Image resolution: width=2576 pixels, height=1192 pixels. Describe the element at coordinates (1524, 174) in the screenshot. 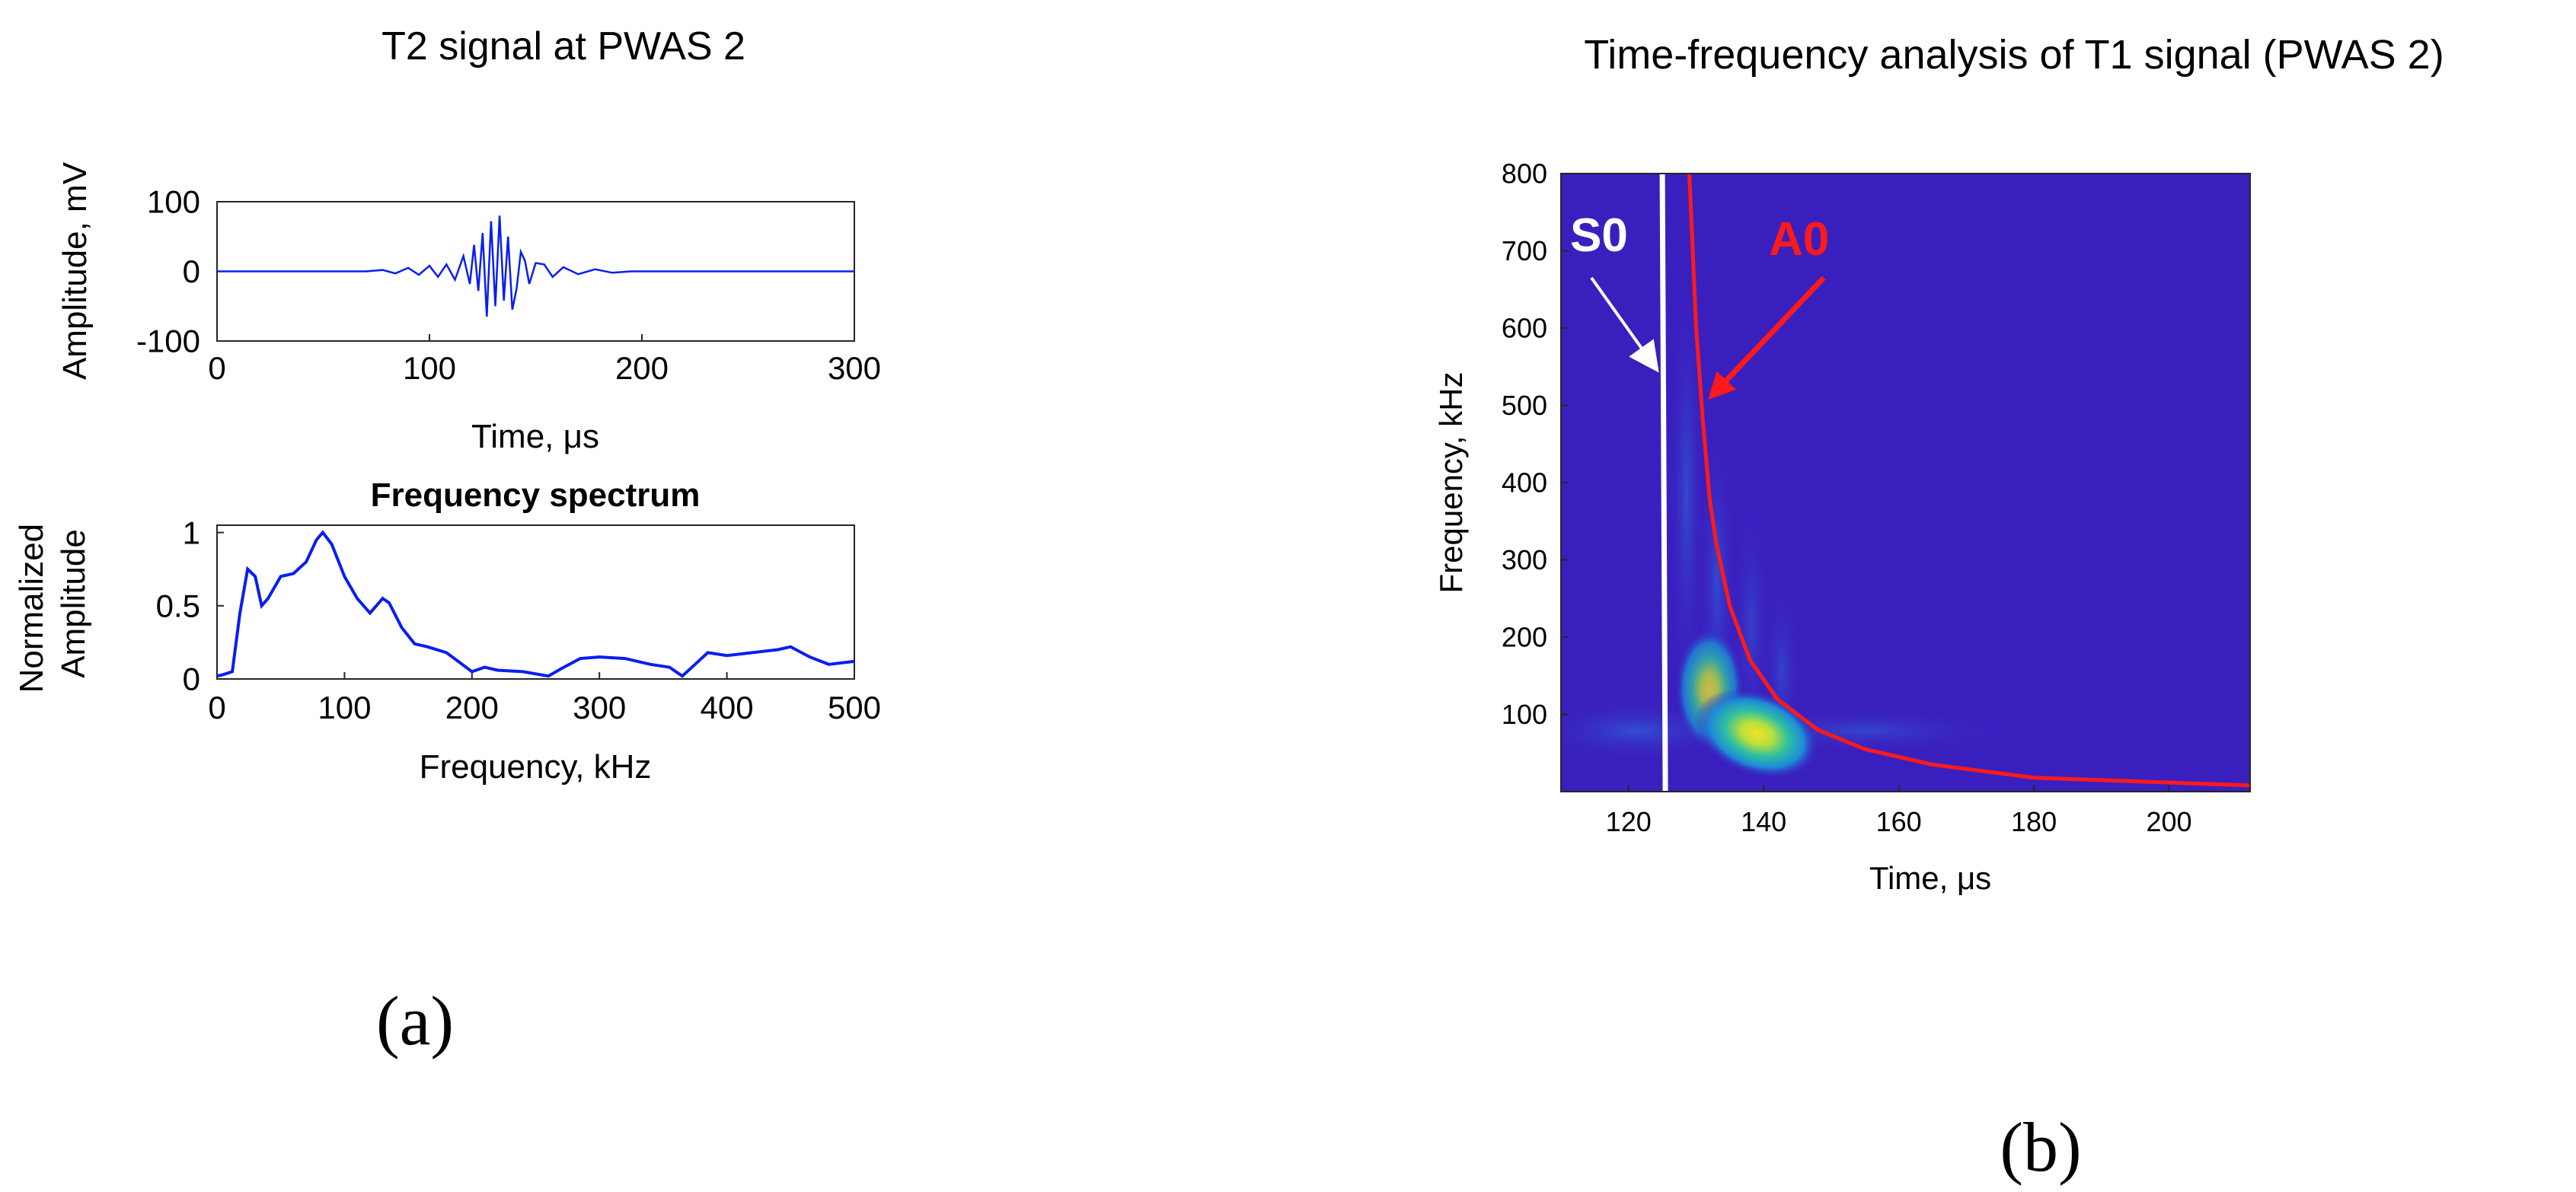

I see `y-tick-label: 800` at that location.